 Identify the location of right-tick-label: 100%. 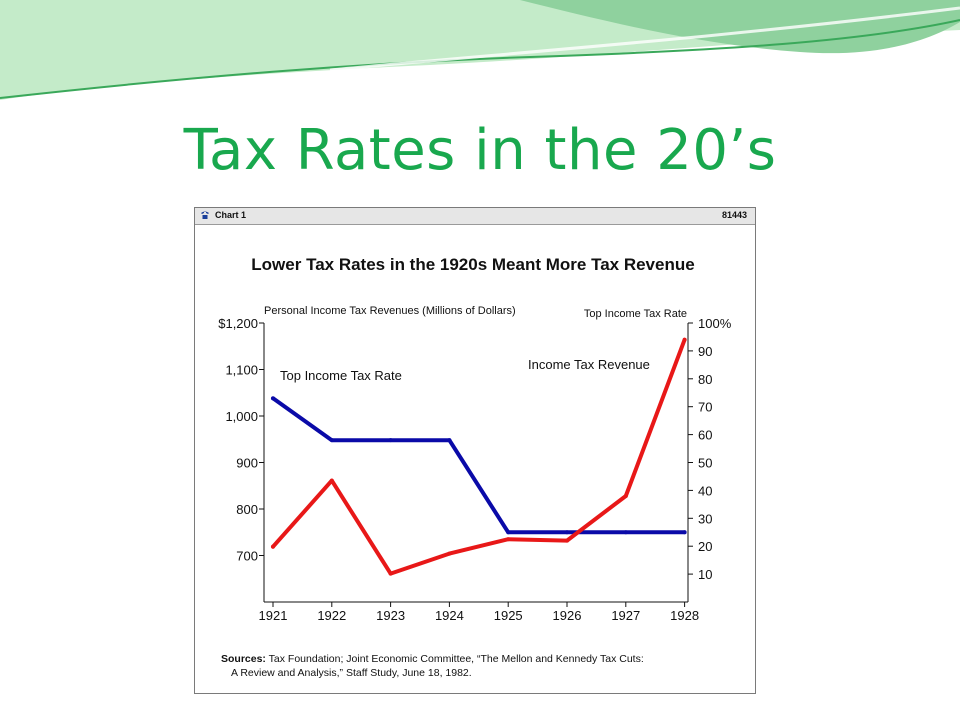
(715, 323).